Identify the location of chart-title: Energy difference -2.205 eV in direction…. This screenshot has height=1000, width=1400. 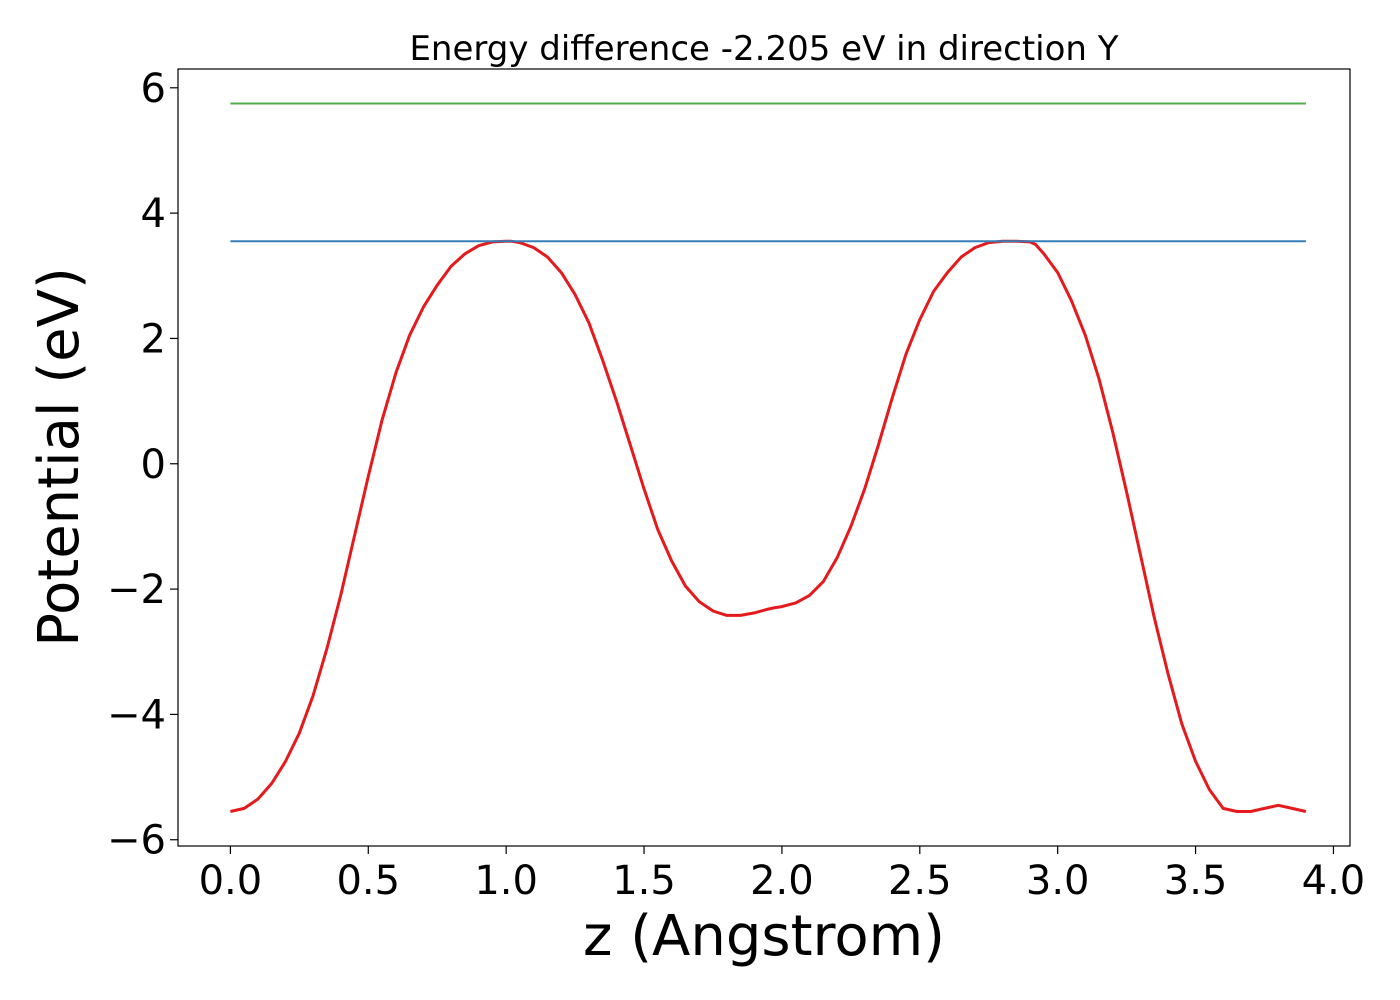
(763, 49).